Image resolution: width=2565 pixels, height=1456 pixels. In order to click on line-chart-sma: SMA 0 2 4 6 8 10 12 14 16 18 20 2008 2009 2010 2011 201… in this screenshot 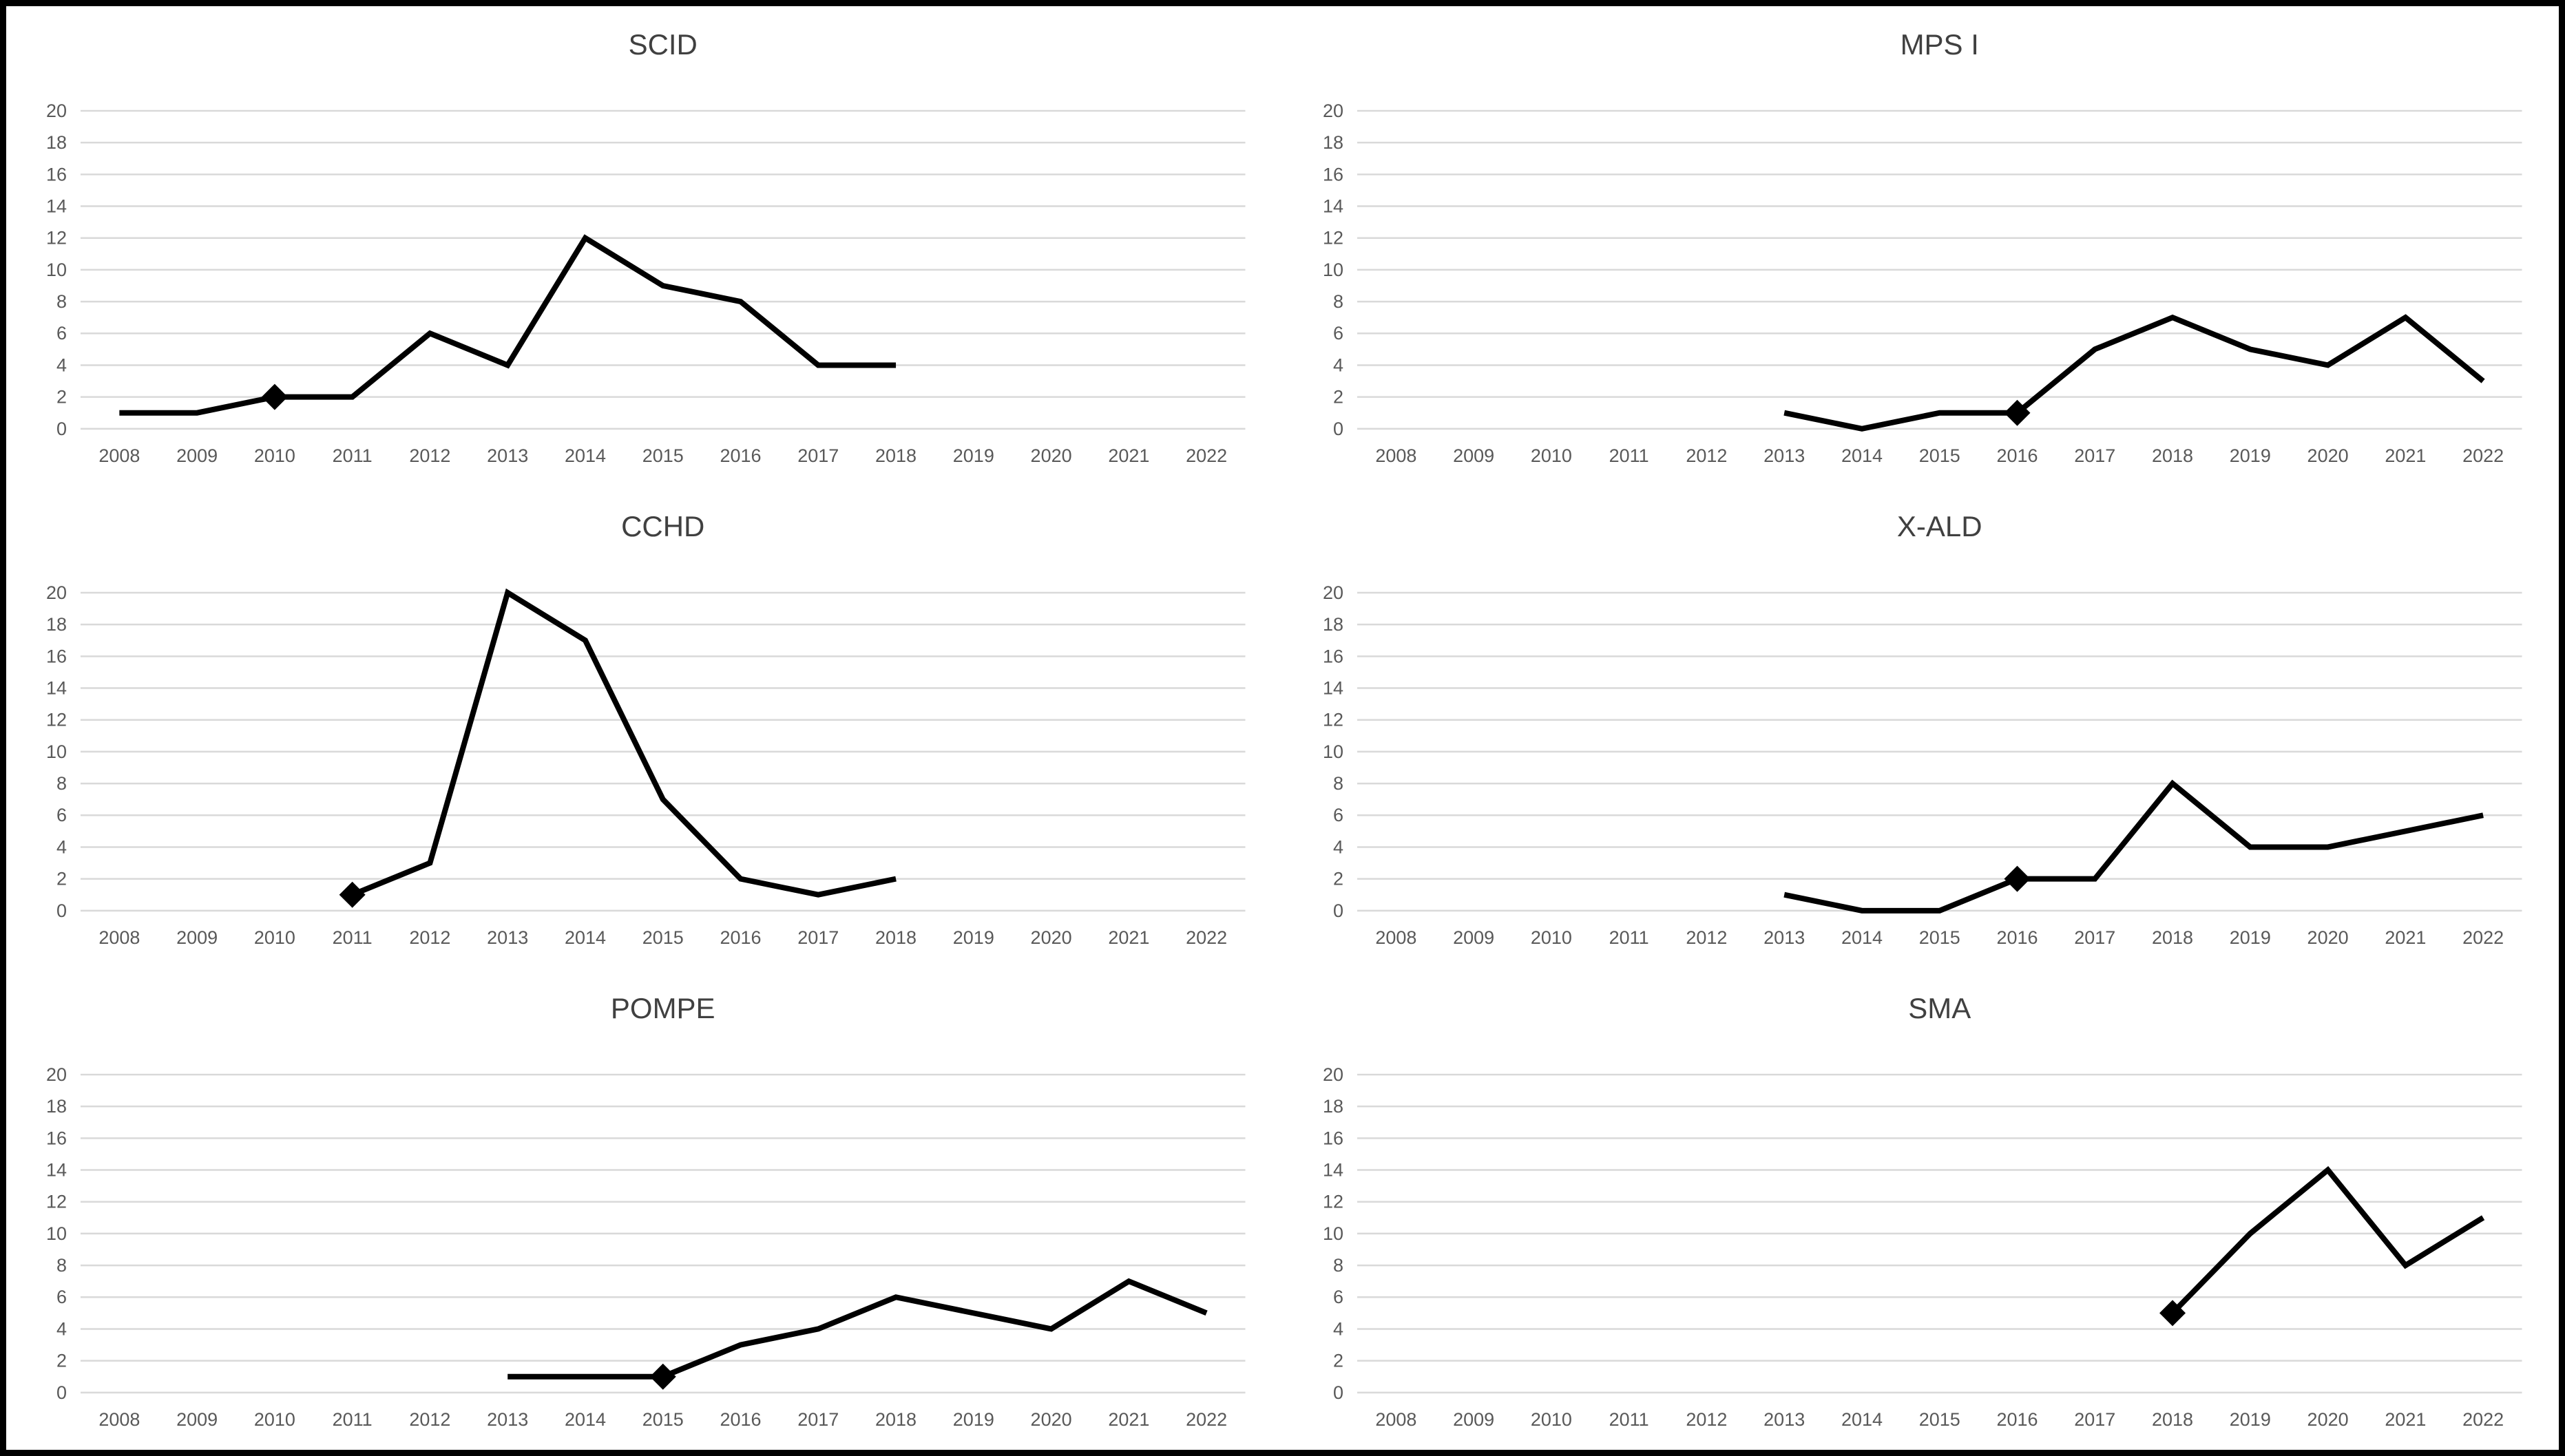, I will do `click(1922, 1210)`.